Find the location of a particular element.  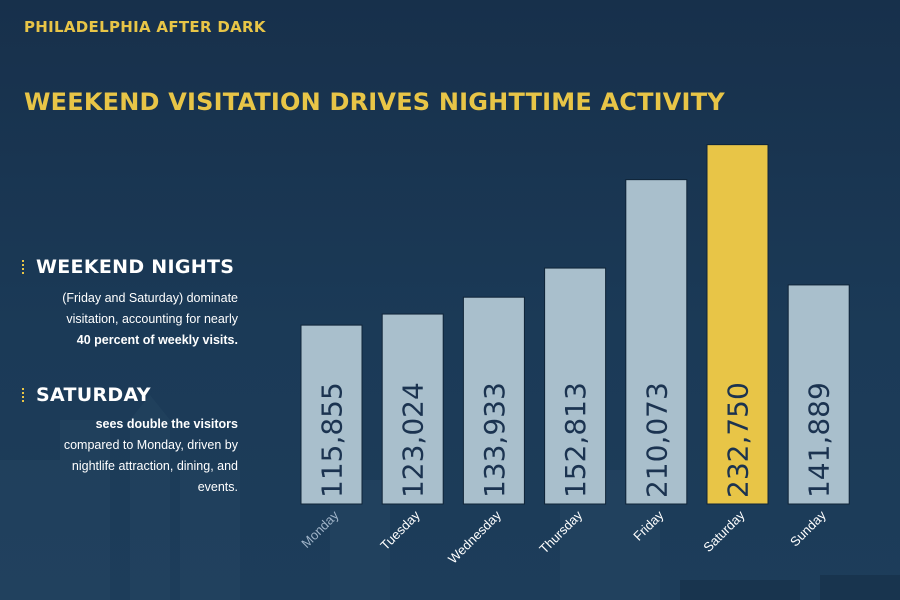

bar-friday is located at coordinates (656, 342).